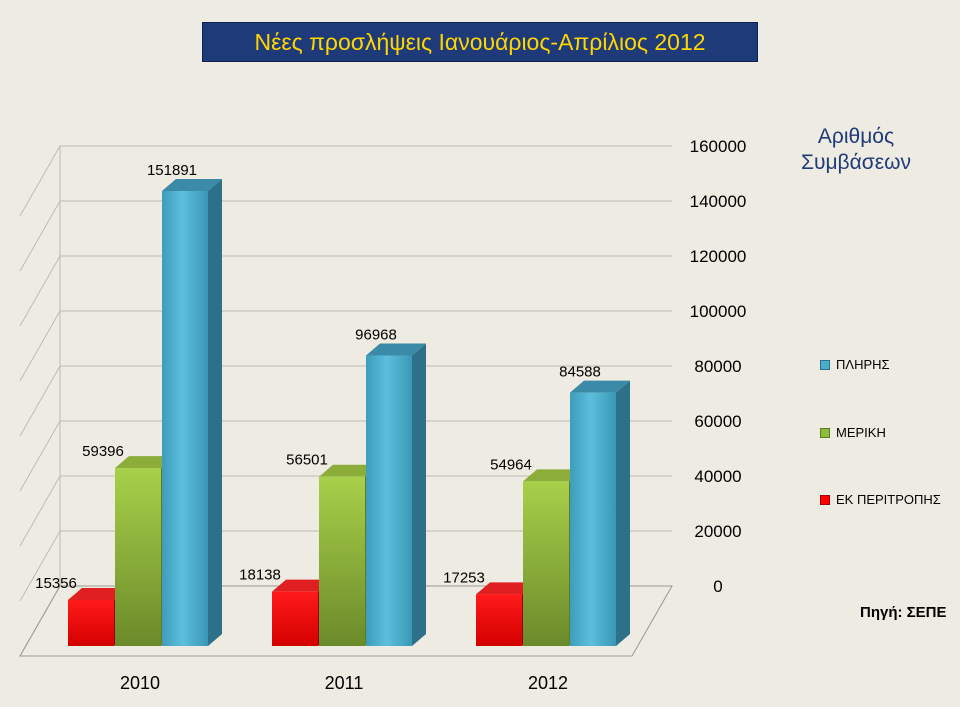 This screenshot has height=707, width=960. I want to click on data-label: 17253, so click(464, 577).